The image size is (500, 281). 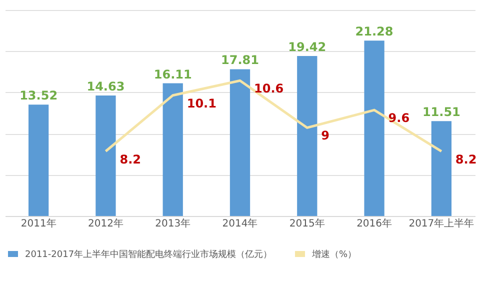 What do you see at coordinates (240, 224) in the screenshot?
I see `x-tick-label: 2014年` at bounding box center [240, 224].